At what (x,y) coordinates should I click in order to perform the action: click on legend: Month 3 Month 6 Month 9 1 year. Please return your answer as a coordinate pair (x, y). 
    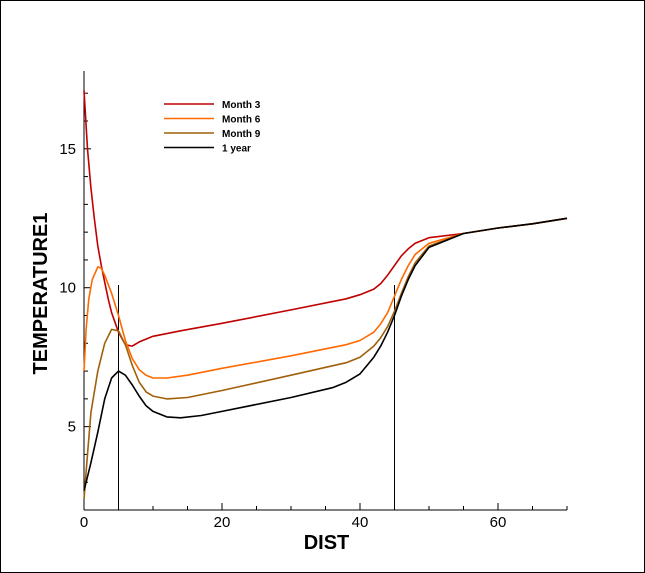
    Looking at the image, I should click on (212, 127).